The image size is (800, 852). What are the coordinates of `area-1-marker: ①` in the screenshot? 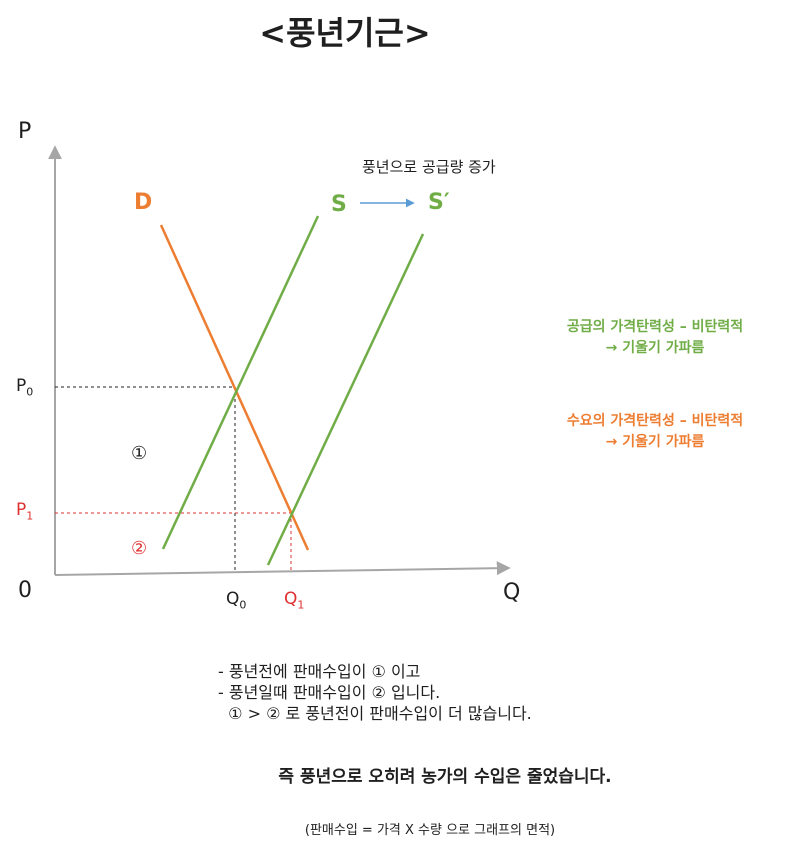 It's located at (139, 453).